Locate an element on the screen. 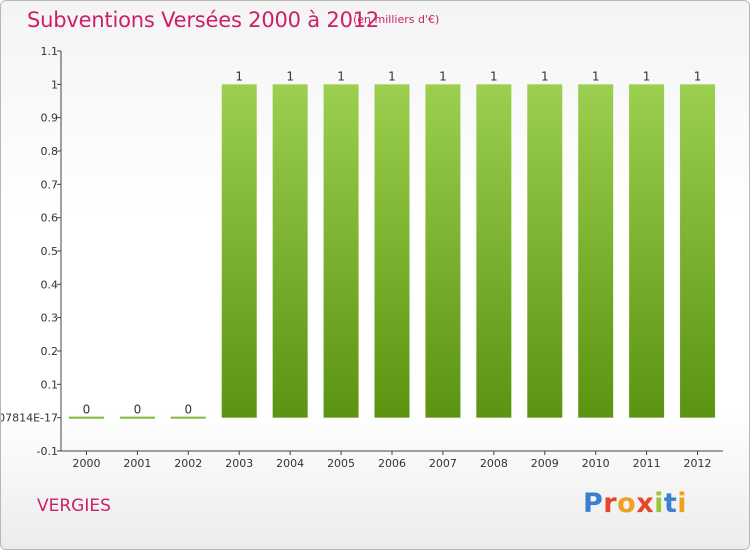 Image resolution: width=750 pixels, height=550 pixels. x-tick-label: 2003 is located at coordinates (239, 463).